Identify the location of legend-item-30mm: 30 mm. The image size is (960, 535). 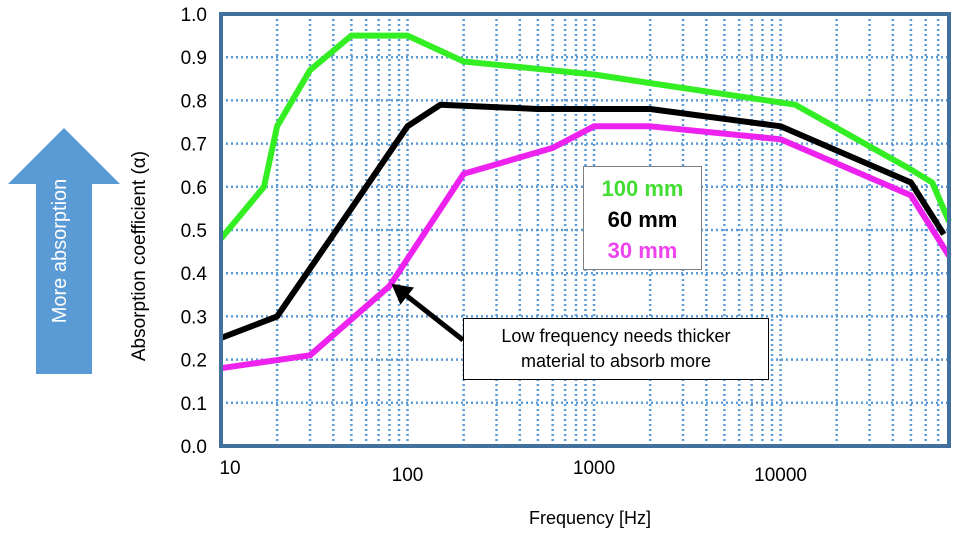
(642, 250).